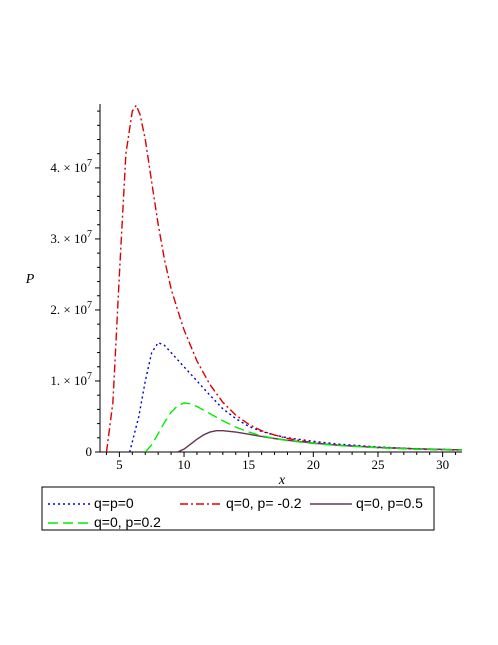 This screenshot has height=645, width=498. I want to click on y-tick-label: 2. × 107, so click(71, 308).